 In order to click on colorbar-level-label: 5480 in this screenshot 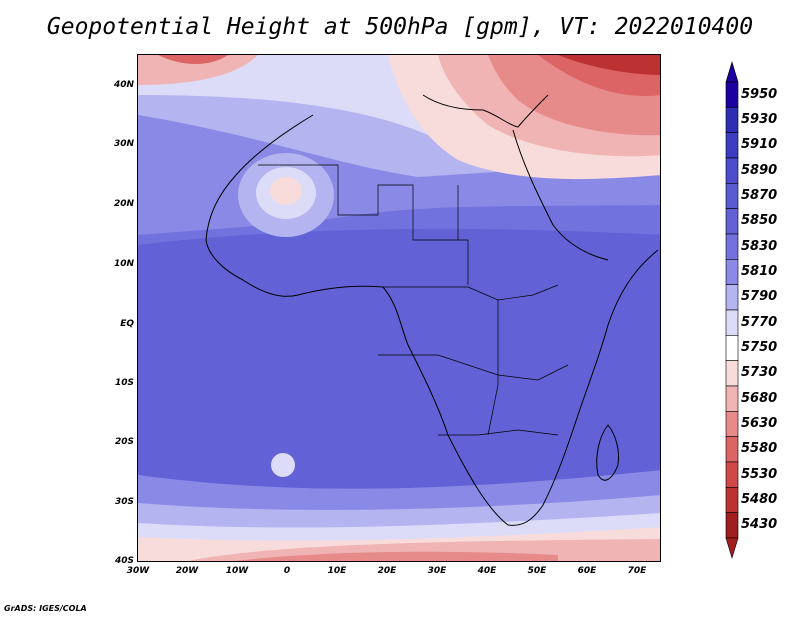, I will do `click(759, 499)`.